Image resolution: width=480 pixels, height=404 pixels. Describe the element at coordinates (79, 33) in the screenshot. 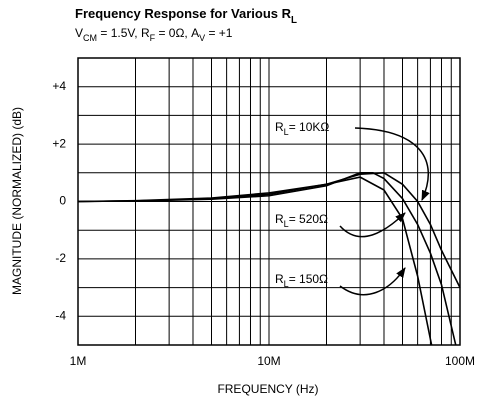

I see `text-part: V` at that location.